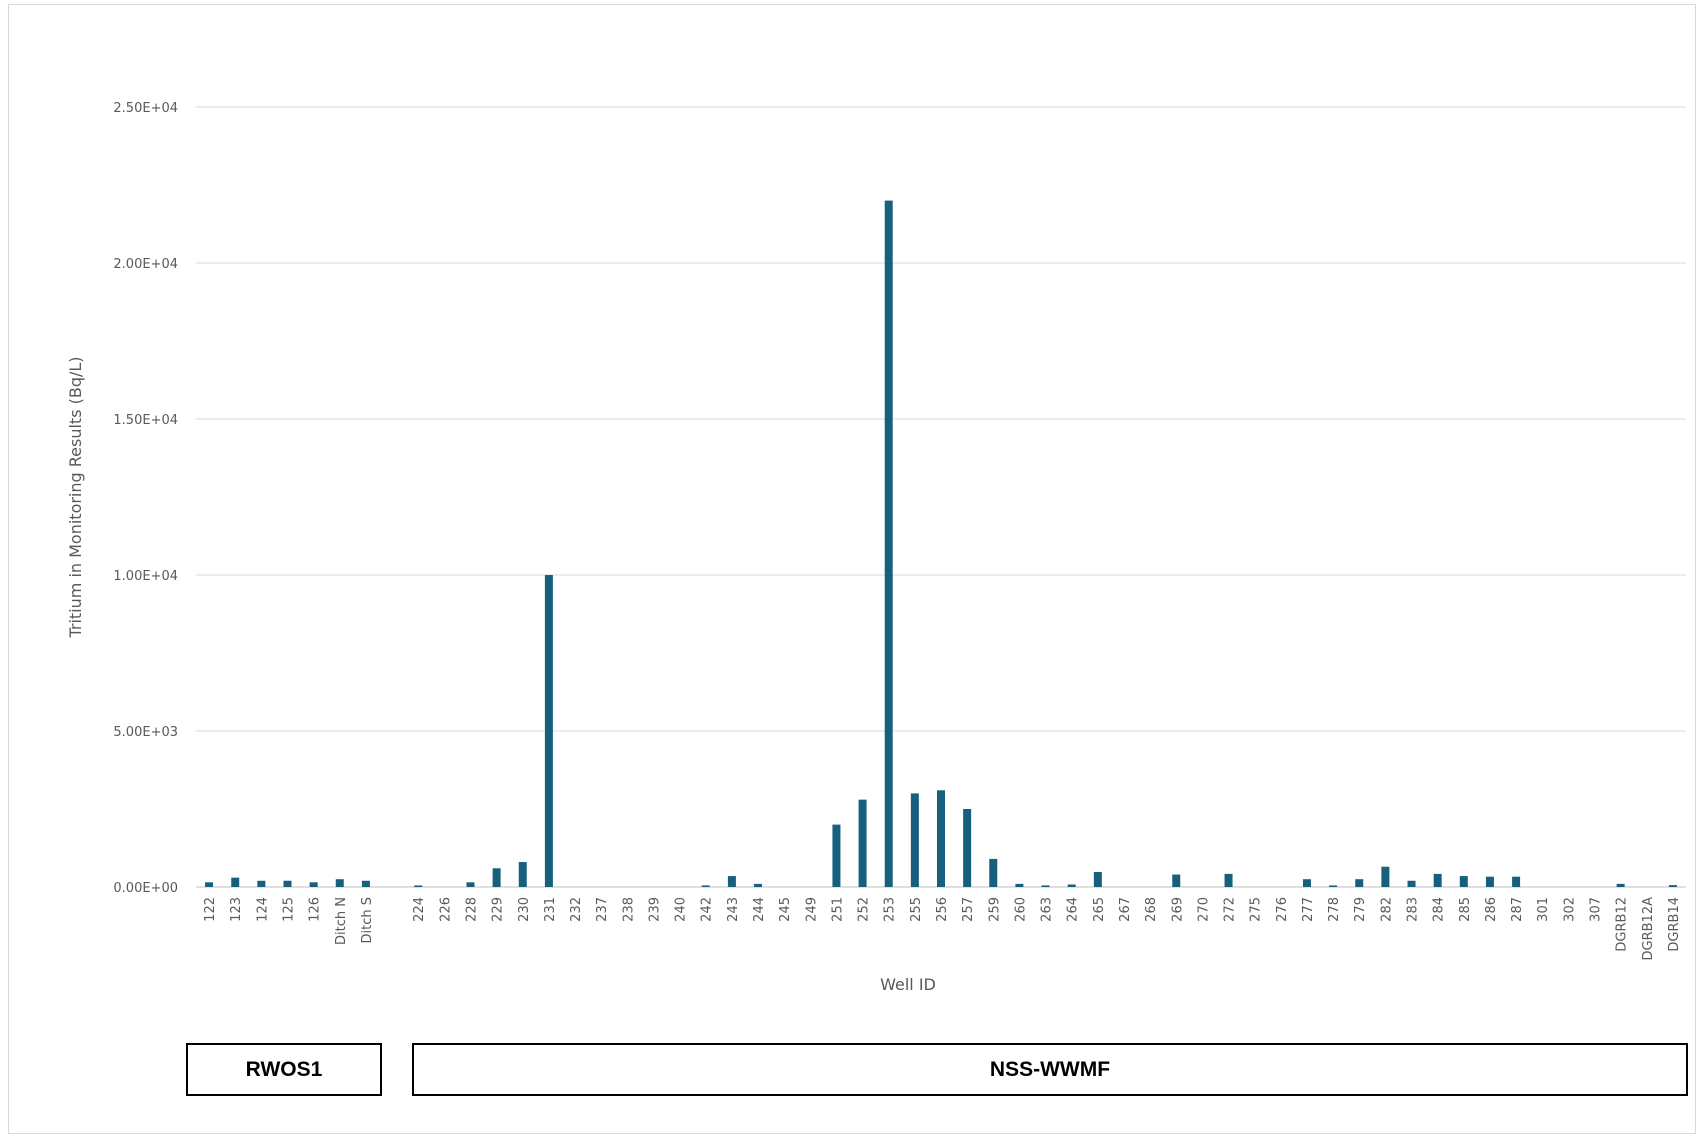  Describe the element at coordinates (1439, 909) in the screenshot. I see `x-tick-label: 284` at that location.